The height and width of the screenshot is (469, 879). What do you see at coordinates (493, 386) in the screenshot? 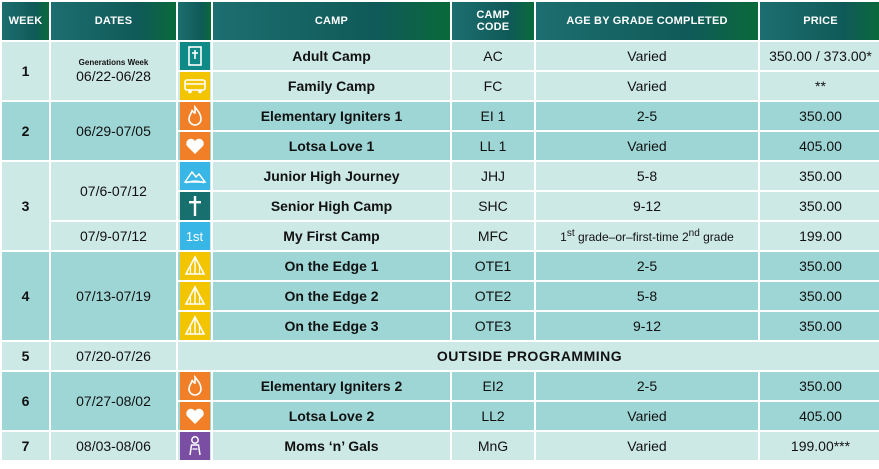
I see `camp-code: EI2` at bounding box center [493, 386].